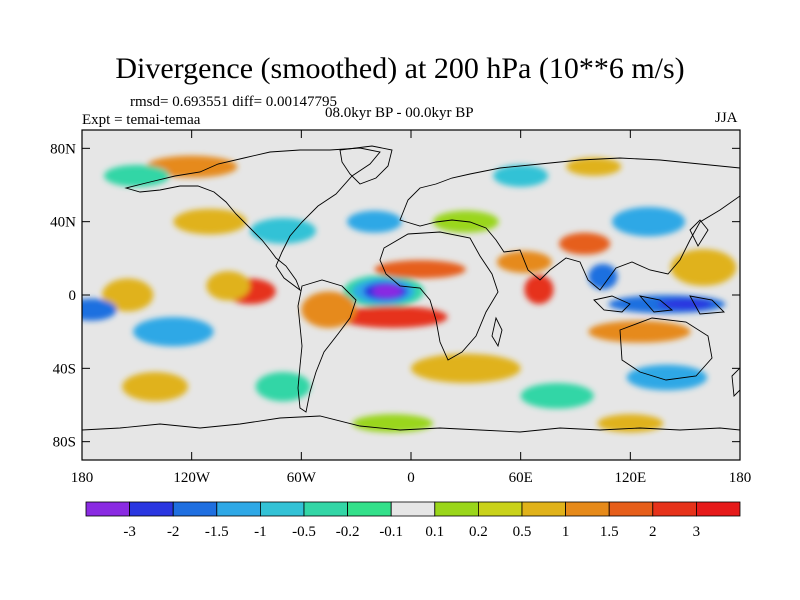  What do you see at coordinates (129, 532) in the screenshot?
I see `colorbar-label-0: -3` at bounding box center [129, 532].